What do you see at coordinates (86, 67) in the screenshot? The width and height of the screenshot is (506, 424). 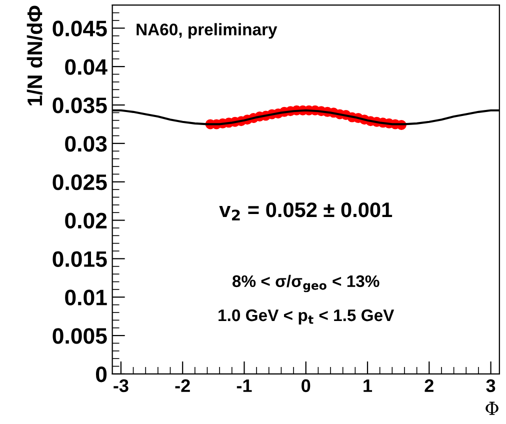 I see `y-tick-label: 0.04` at bounding box center [86, 67].